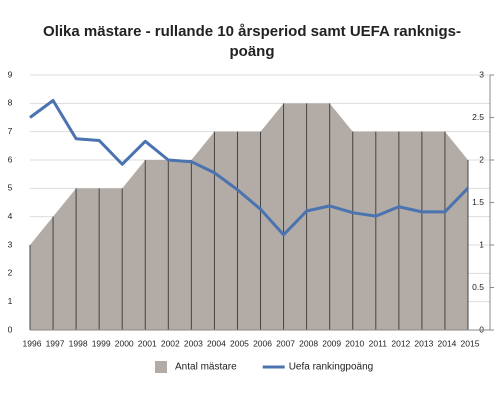  What do you see at coordinates (481, 329) in the screenshot?
I see `y2-tick-label: 0` at bounding box center [481, 329].